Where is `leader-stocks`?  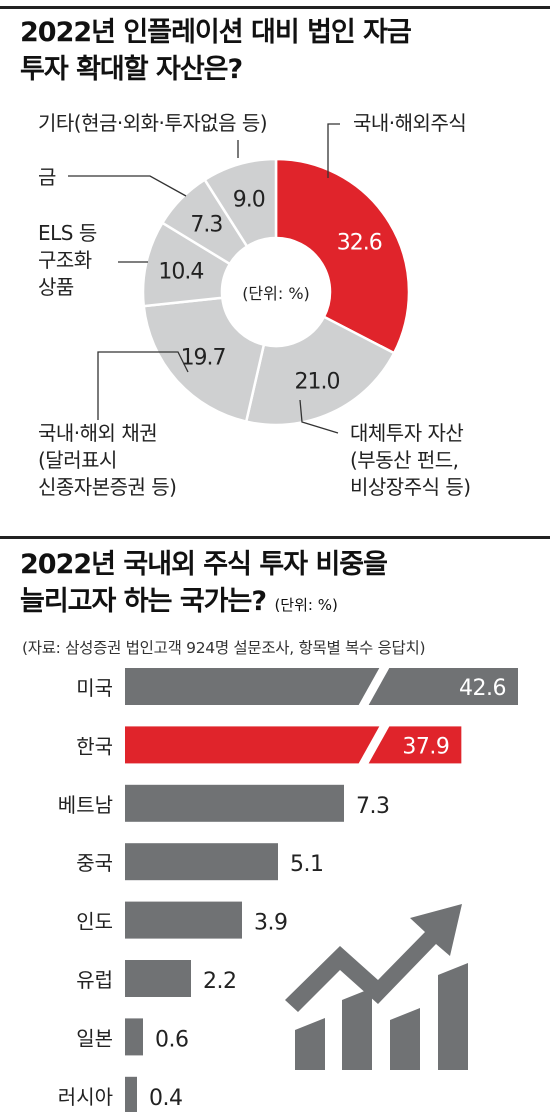
leader-stocks is located at coordinates (333, 150).